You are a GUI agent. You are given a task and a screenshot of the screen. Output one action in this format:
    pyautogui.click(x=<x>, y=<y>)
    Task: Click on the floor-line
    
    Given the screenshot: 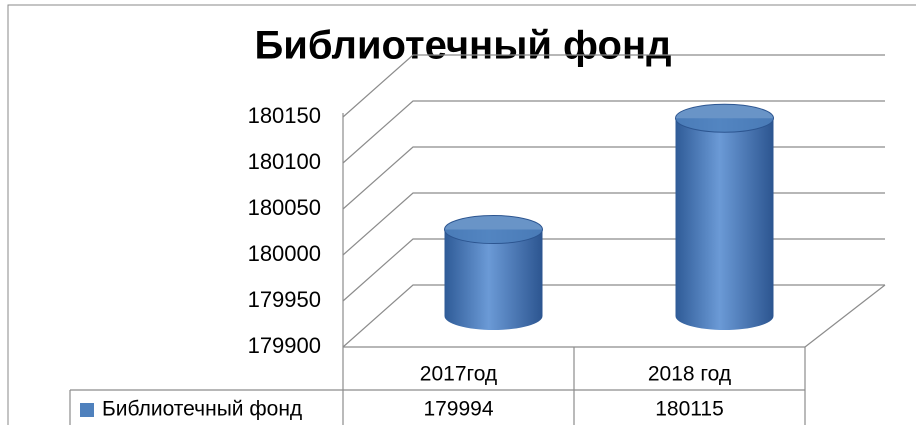 What is the action you would take?
    pyautogui.click(x=845, y=316)
    